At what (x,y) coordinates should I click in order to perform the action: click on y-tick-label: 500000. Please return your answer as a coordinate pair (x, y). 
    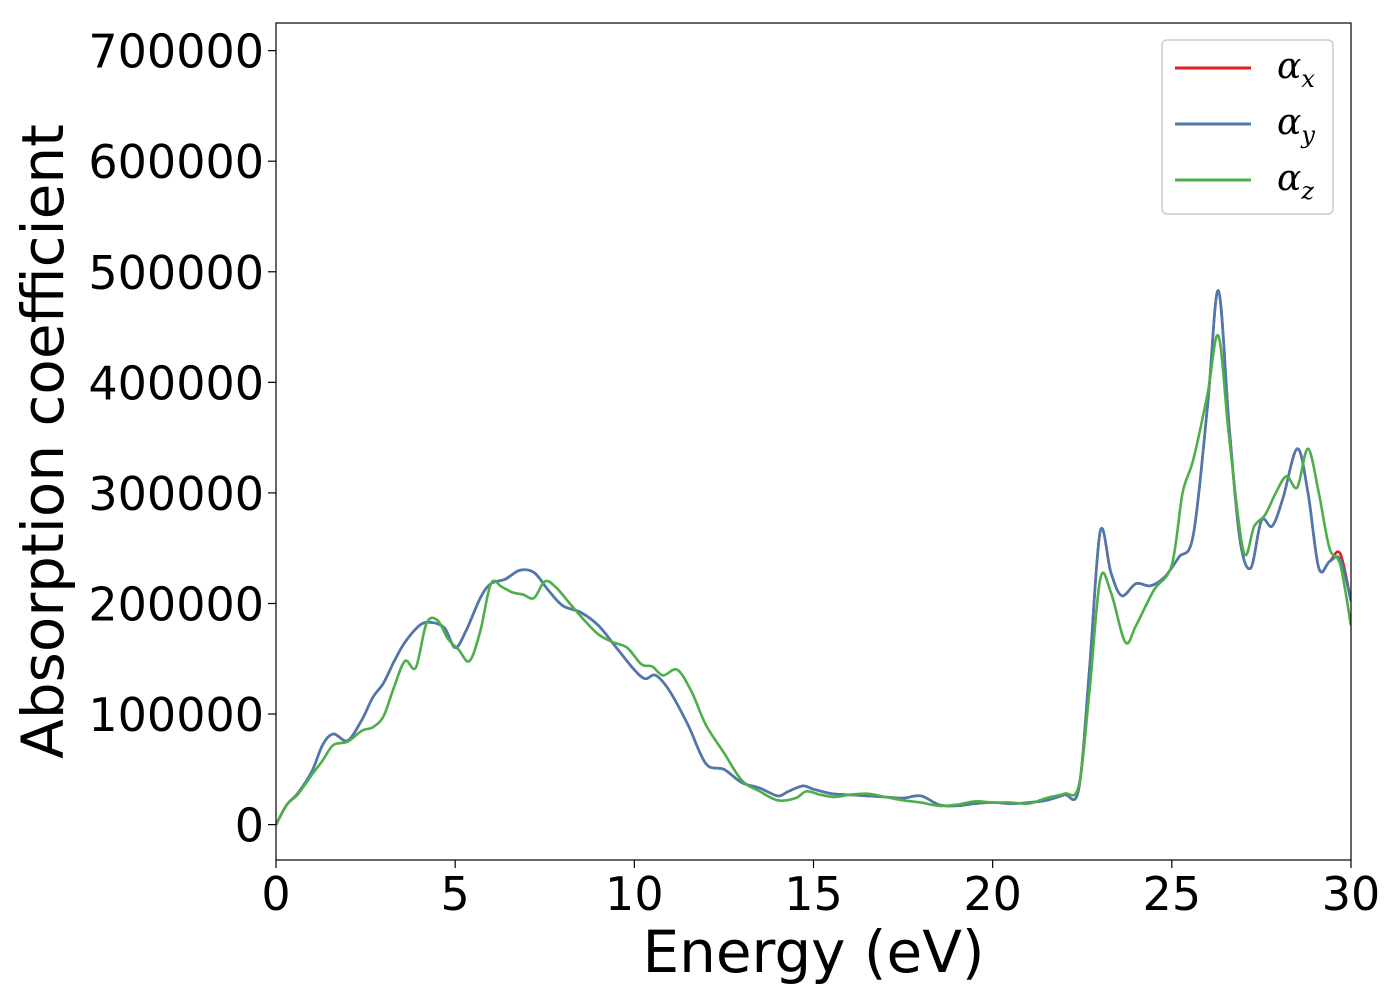
    Looking at the image, I should click on (176, 273).